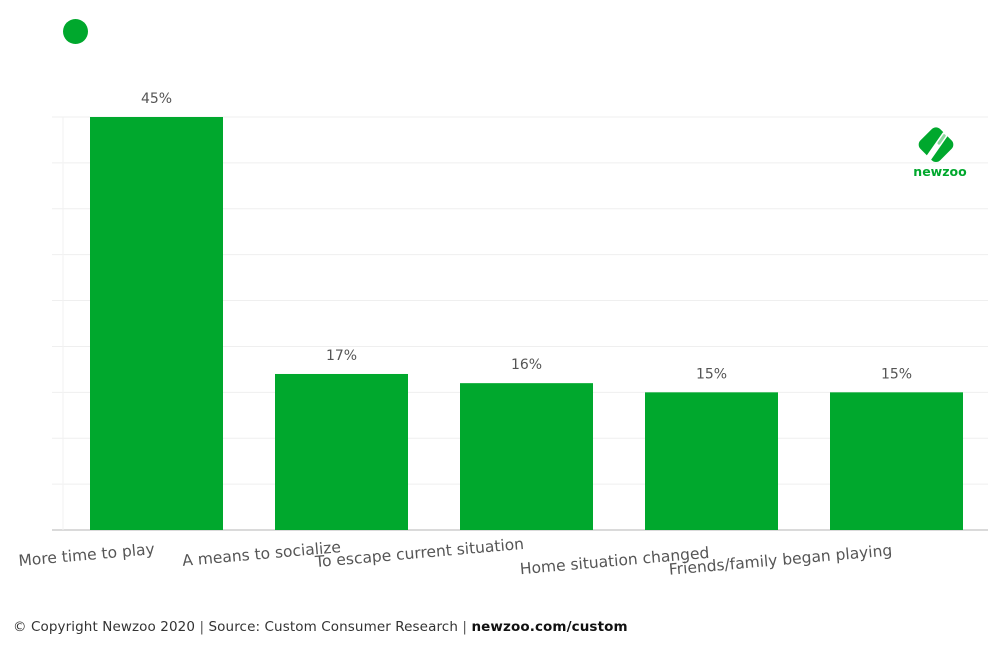  I want to click on logo-text: newzoo, so click(940, 171).